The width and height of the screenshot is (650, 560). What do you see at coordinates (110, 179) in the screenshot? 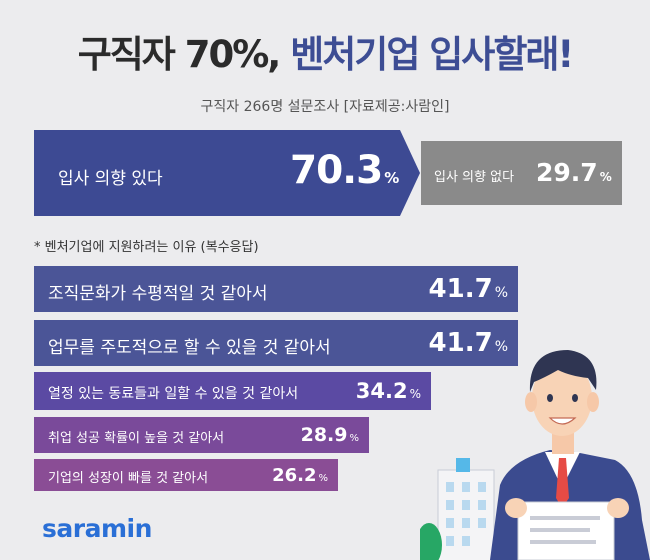
I see `intent-yes-label: 입사 의향 있다` at bounding box center [110, 179].